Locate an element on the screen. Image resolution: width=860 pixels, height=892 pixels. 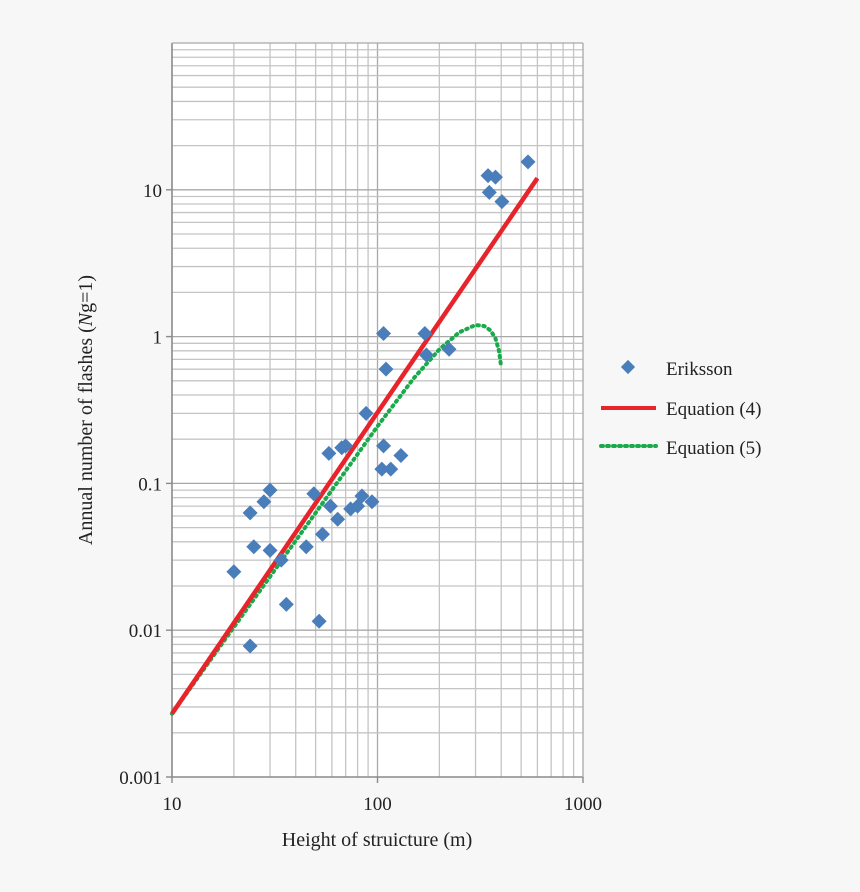
legend-label-equation-5: Equation (5) is located at coordinates (714, 448).